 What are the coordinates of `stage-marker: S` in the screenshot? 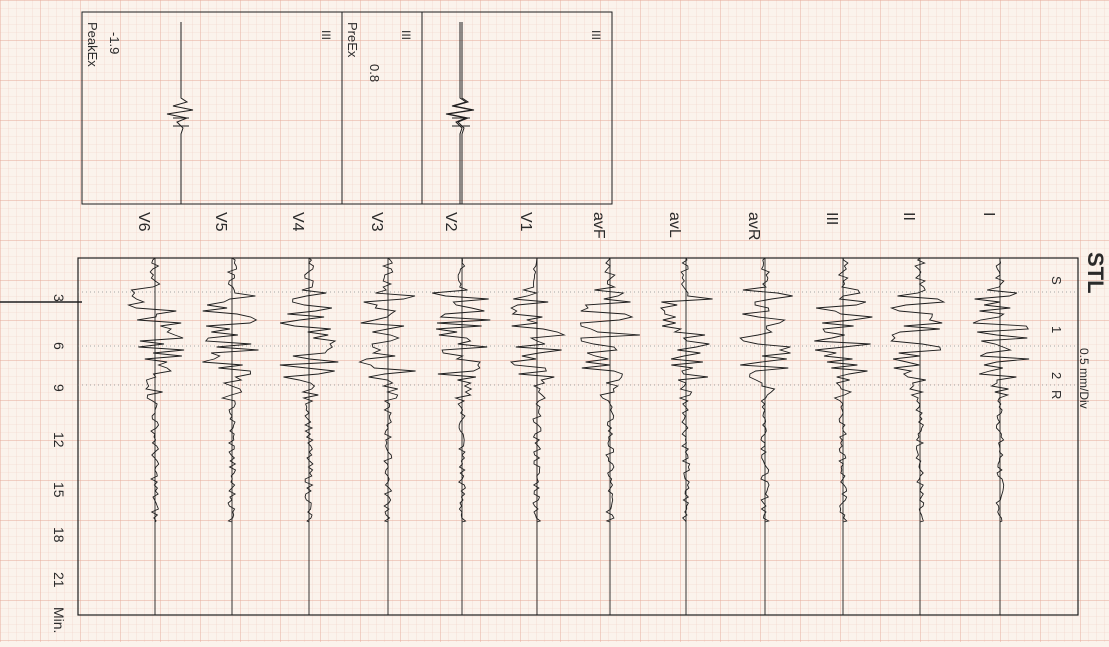 It's located at (1056, 280).